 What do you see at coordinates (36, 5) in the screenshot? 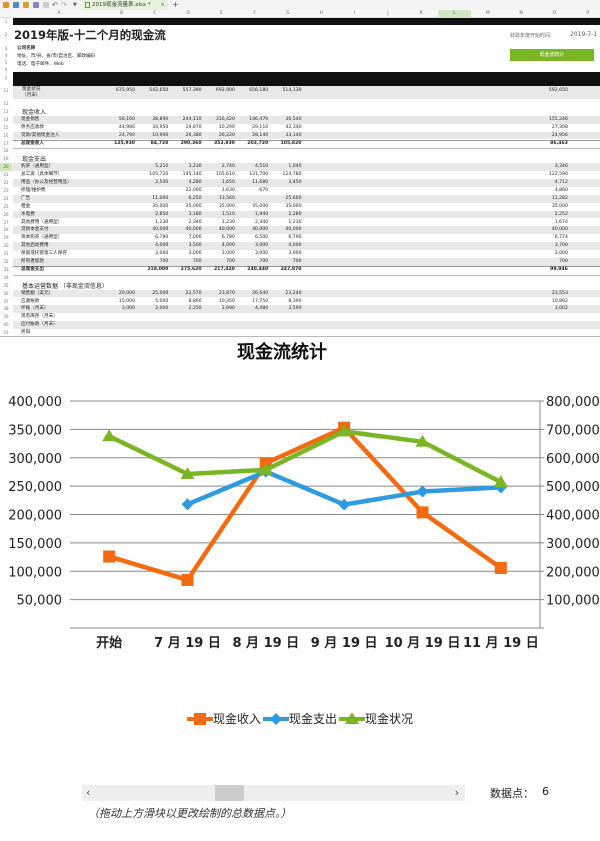
I see `print-icon` at bounding box center [36, 5].